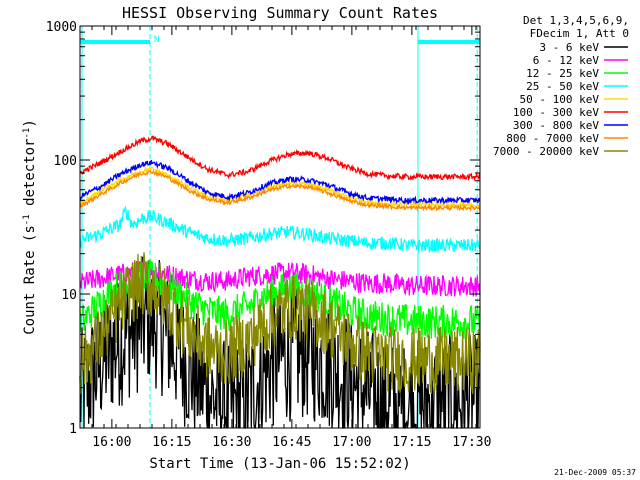  I want to click on x-tick-label-6: 17:30, so click(471, 442).